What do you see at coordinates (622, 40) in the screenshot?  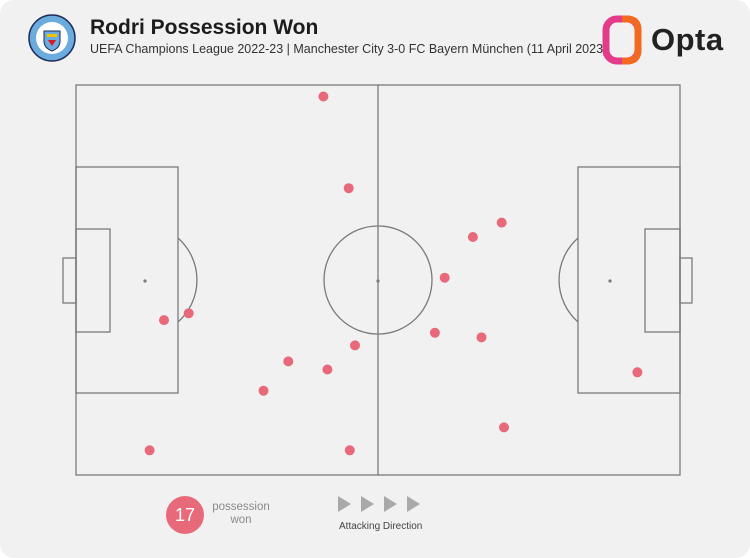 I see `opta-logo-icon` at bounding box center [622, 40].